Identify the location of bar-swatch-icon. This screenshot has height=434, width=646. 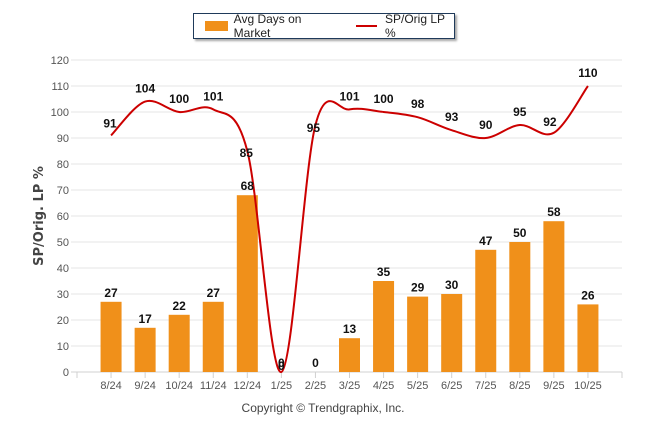
(216, 26).